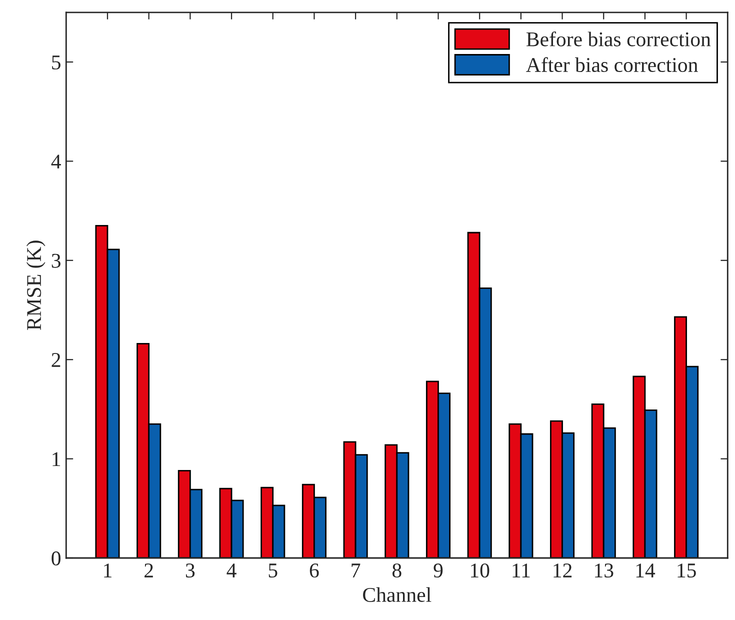 The width and height of the screenshot is (735, 620). Describe the element at coordinates (314, 571) in the screenshot. I see `x-tick-label: 6` at that location.